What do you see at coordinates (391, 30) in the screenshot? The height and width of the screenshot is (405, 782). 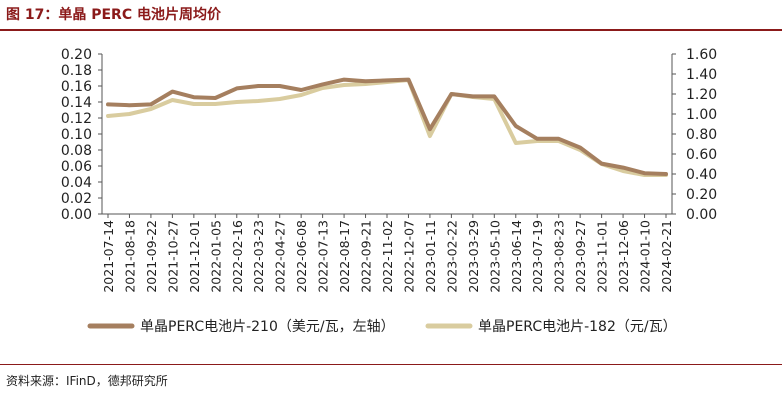 I see `title-rule` at bounding box center [391, 30].